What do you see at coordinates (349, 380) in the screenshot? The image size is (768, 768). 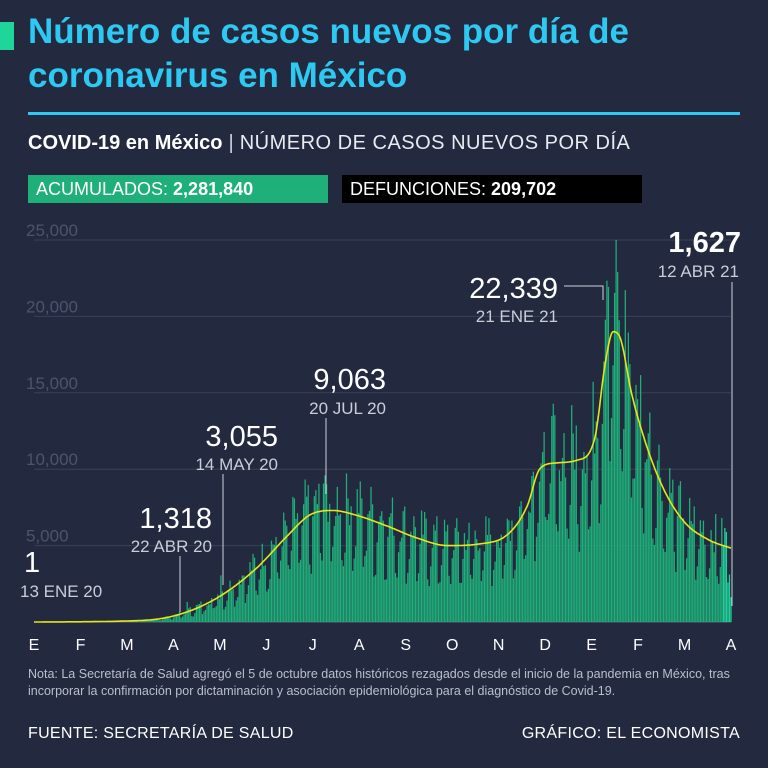 I see `annotation-value: 9,063` at bounding box center [349, 380].